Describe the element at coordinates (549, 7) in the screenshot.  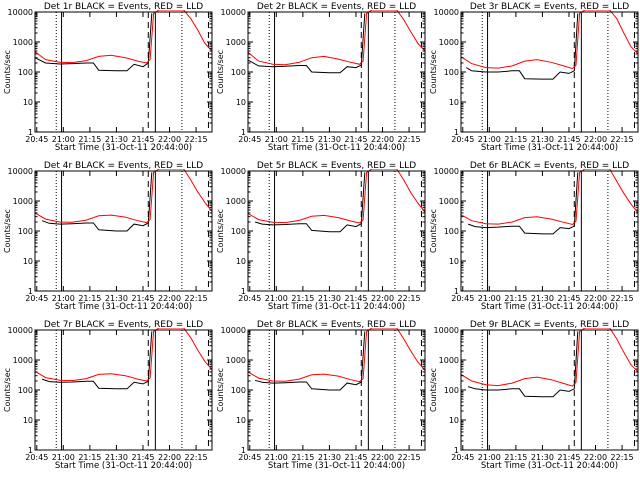
I see `panel-title: Det 3r BLACK = Events, RED = LLD` at that location.